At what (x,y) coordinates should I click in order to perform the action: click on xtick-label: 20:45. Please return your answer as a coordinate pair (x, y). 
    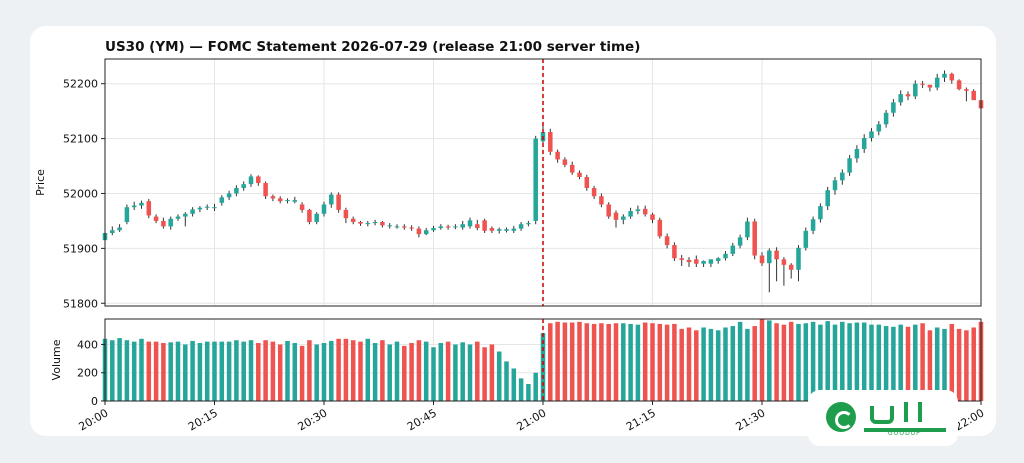
    Looking at the image, I should click on (422, 419).